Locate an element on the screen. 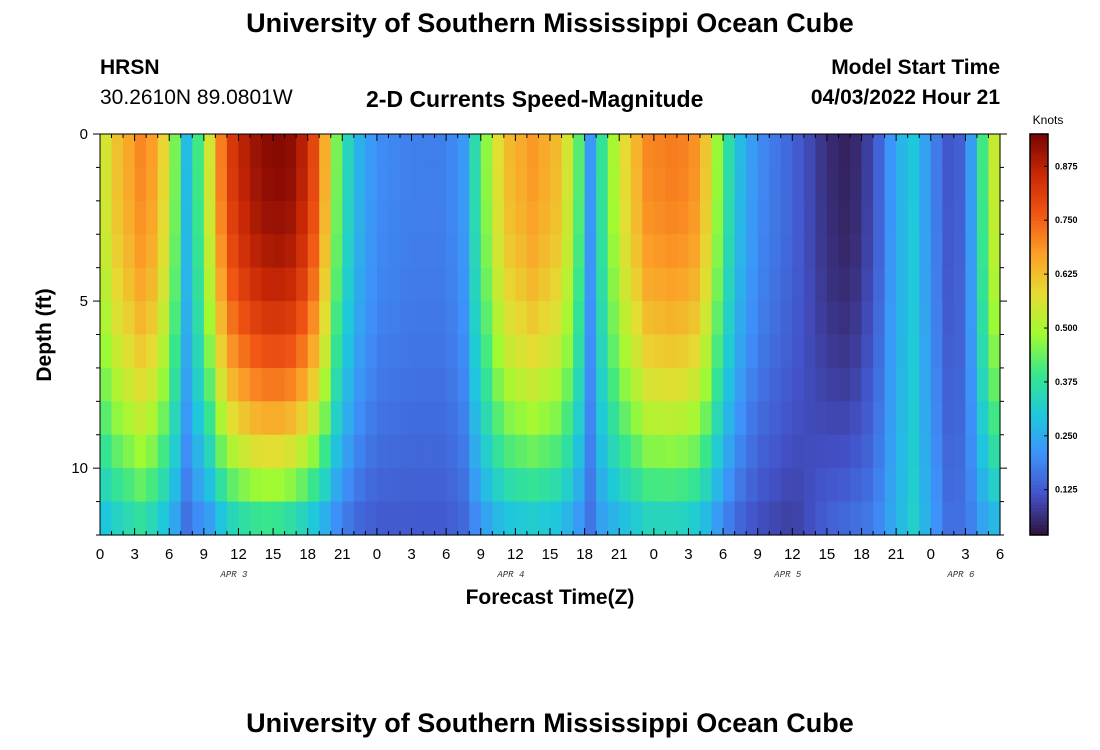 This screenshot has height=750, width=1100. colorbar-tick-label: 0.125 is located at coordinates (1066, 490).